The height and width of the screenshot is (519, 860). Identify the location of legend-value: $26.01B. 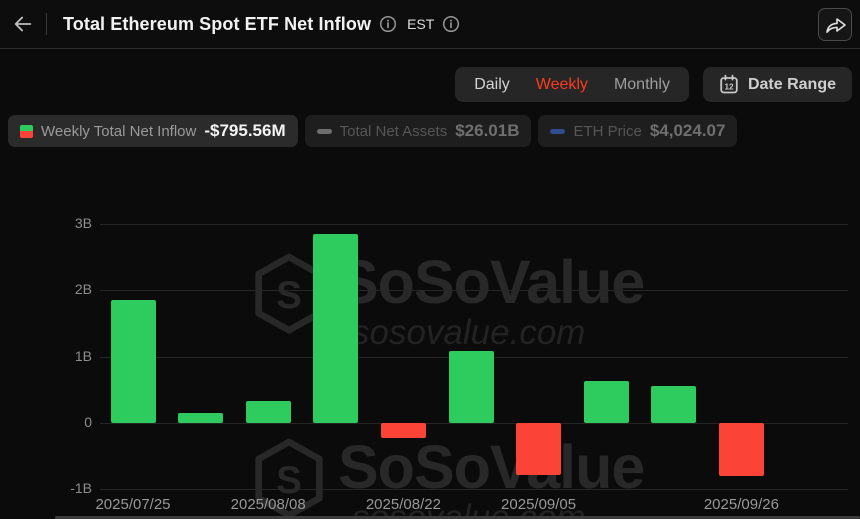
(487, 130).